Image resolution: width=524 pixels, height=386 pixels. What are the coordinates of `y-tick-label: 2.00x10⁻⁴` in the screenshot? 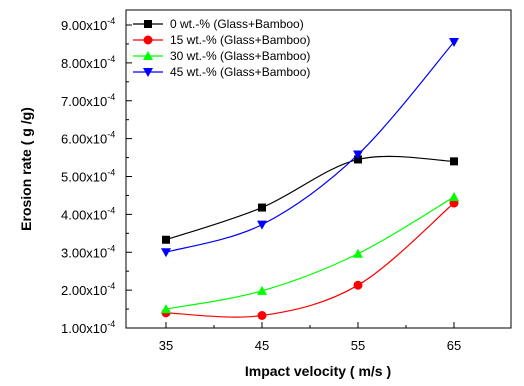 It's located at (88, 289).